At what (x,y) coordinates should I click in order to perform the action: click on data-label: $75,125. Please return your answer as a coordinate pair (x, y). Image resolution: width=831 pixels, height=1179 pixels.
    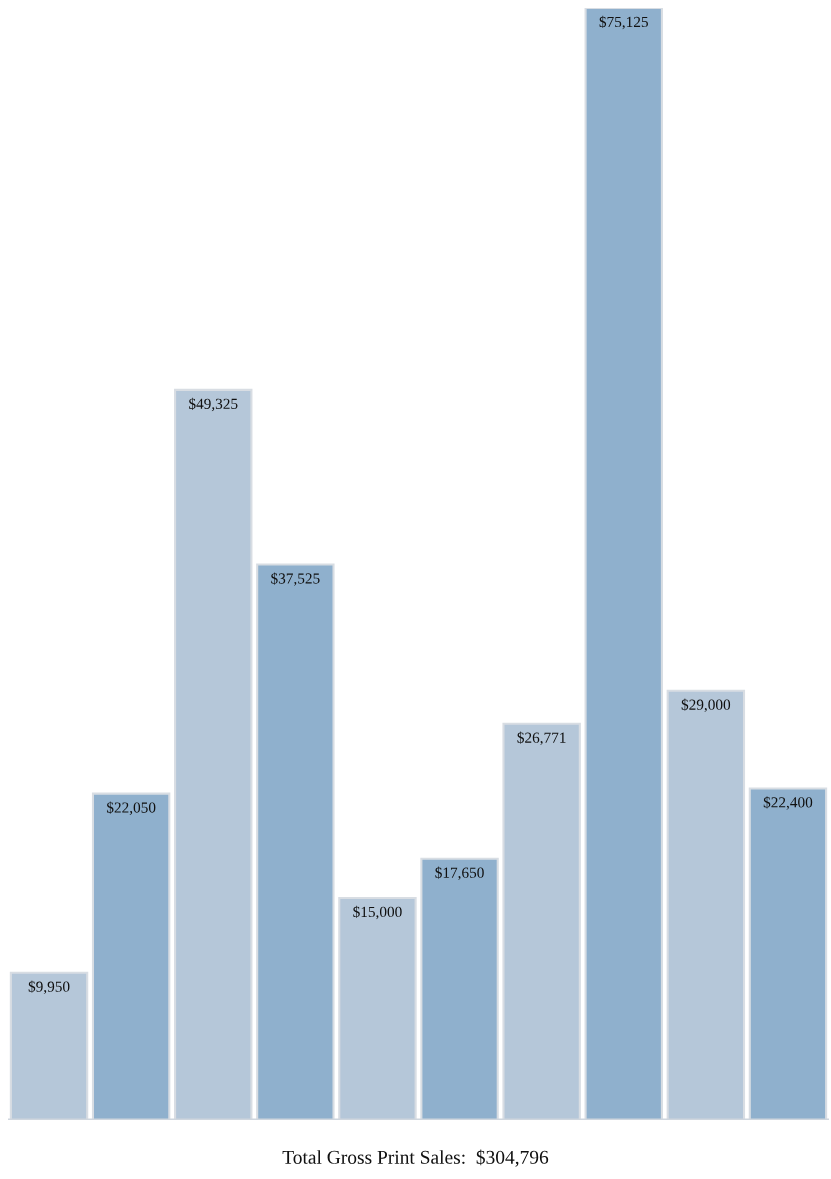
    Looking at the image, I should click on (623, 22).